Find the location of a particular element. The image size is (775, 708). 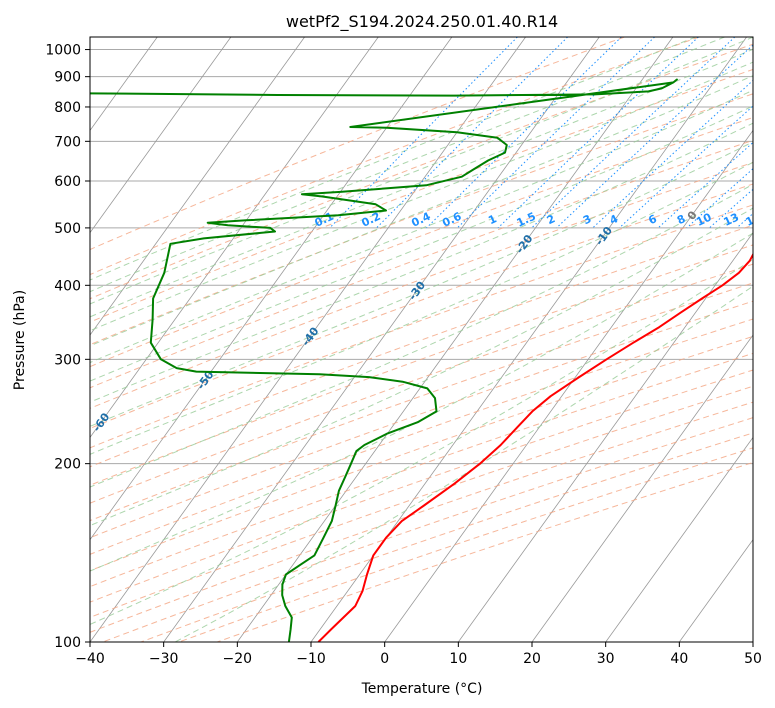

mixing-ratio-label: 3 is located at coordinates (587, 219).